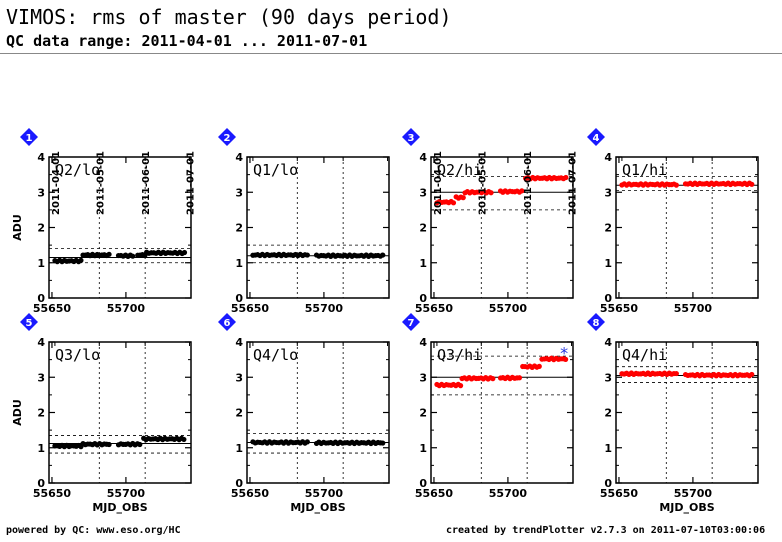 The width and height of the screenshot is (782, 542). I want to click on panel-label: Q1/lo, so click(275, 170).